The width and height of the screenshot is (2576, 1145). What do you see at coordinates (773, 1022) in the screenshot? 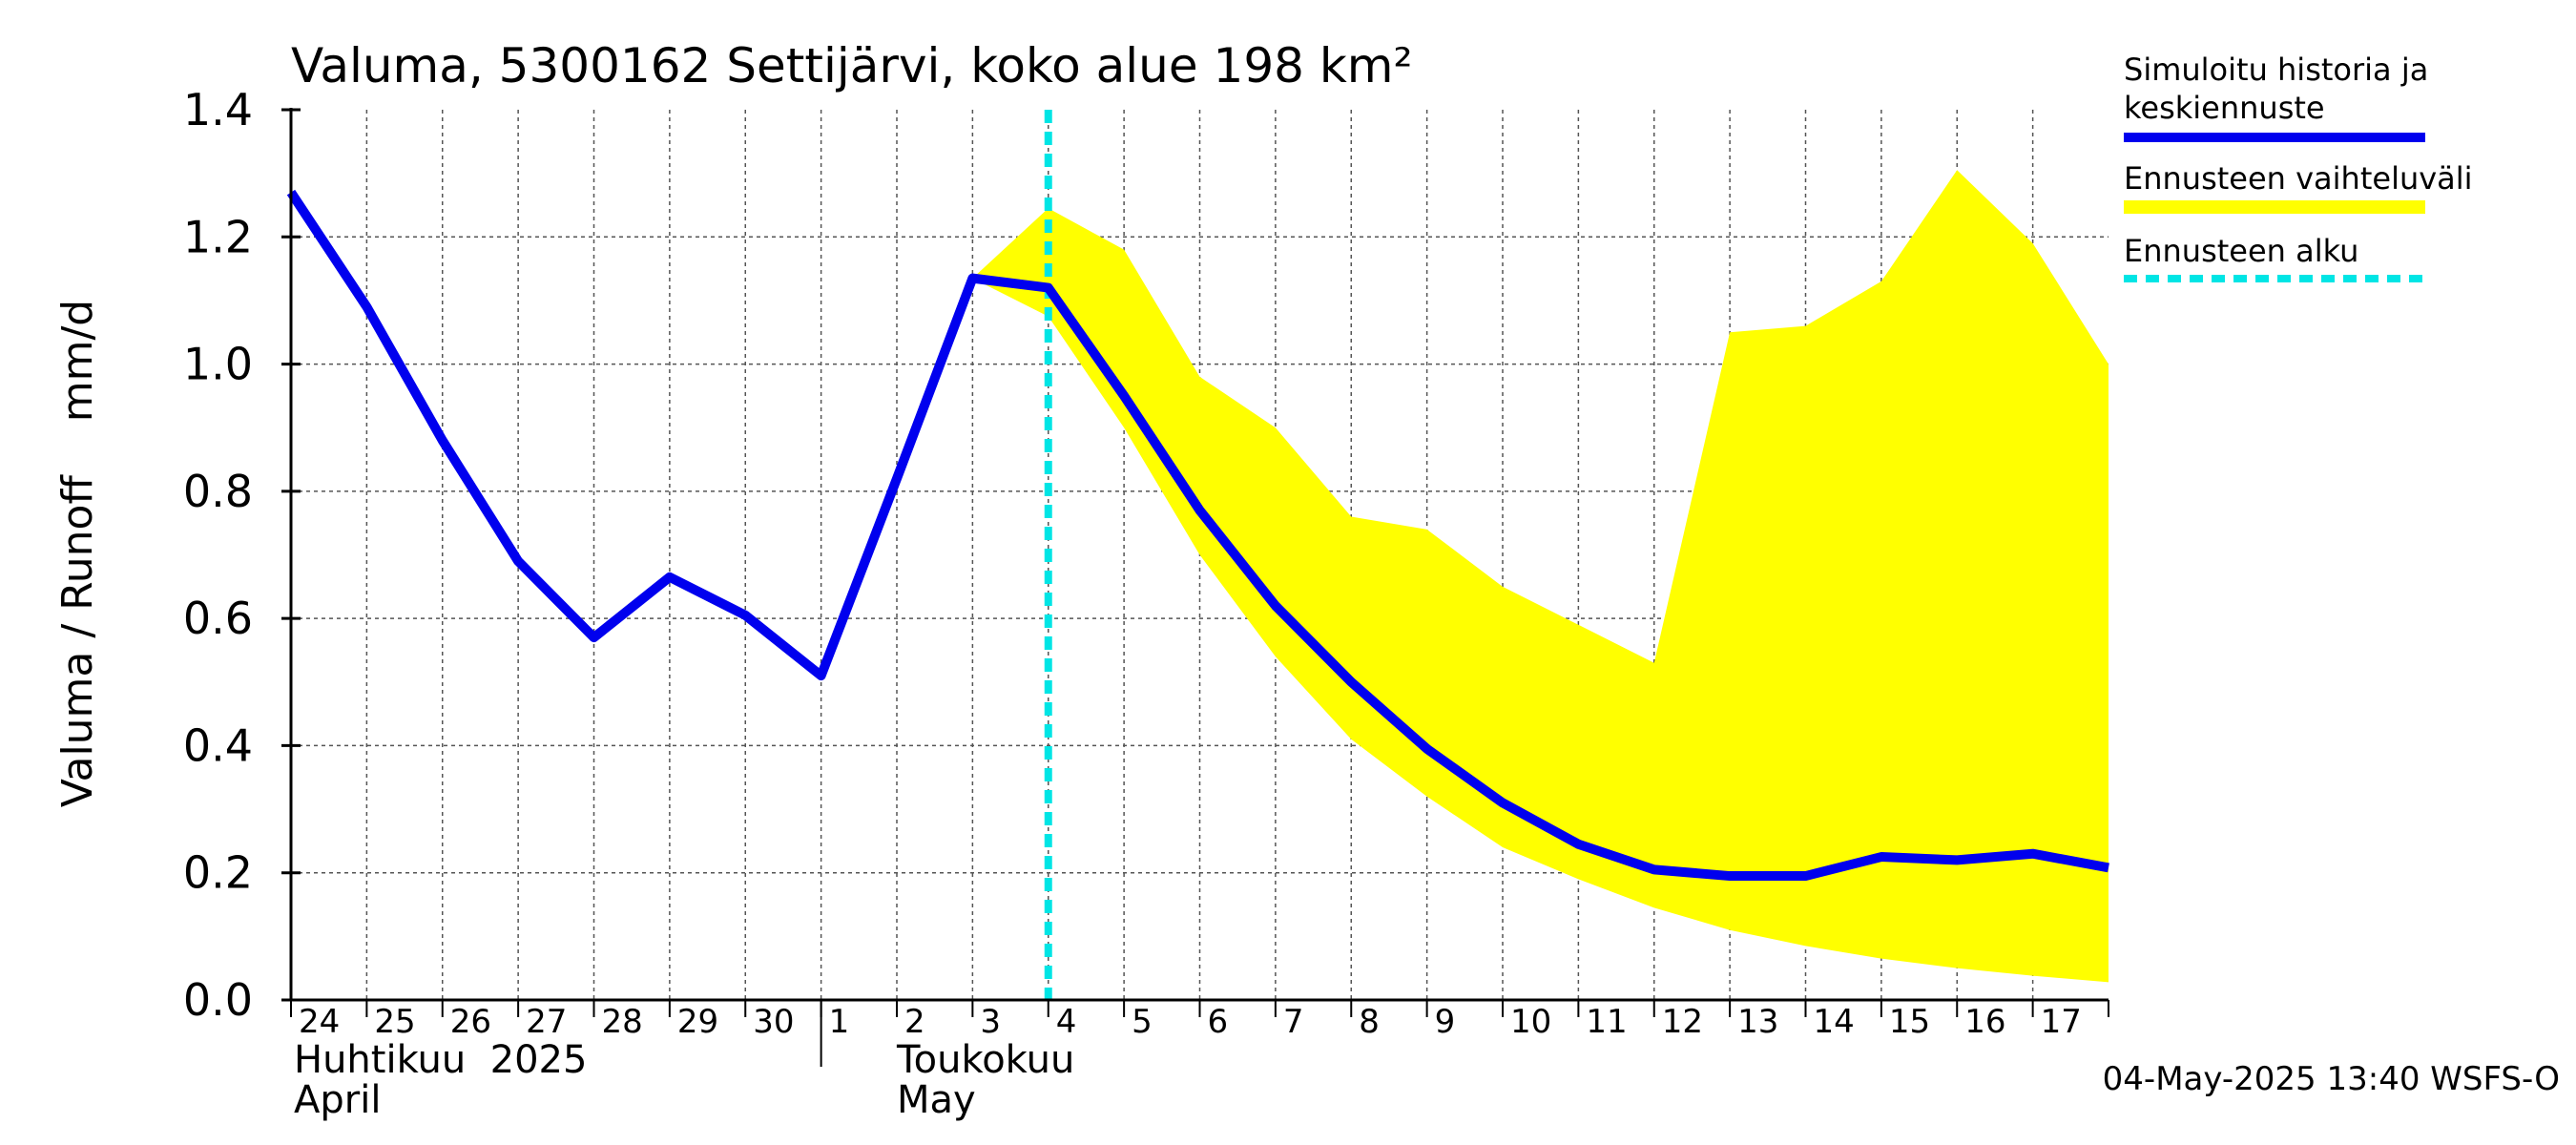
I see `x-tick-label: 30` at bounding box center [773, 1022].